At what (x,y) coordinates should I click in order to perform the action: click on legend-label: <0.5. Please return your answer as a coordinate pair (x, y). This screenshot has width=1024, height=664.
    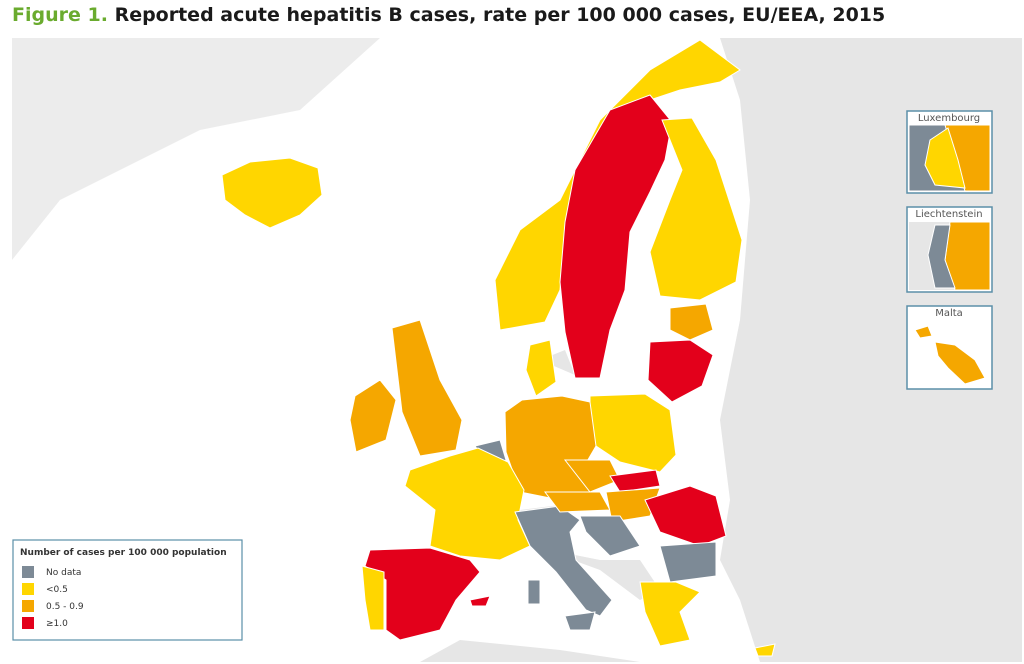
    Looking at the image, I should click on (57, 590).